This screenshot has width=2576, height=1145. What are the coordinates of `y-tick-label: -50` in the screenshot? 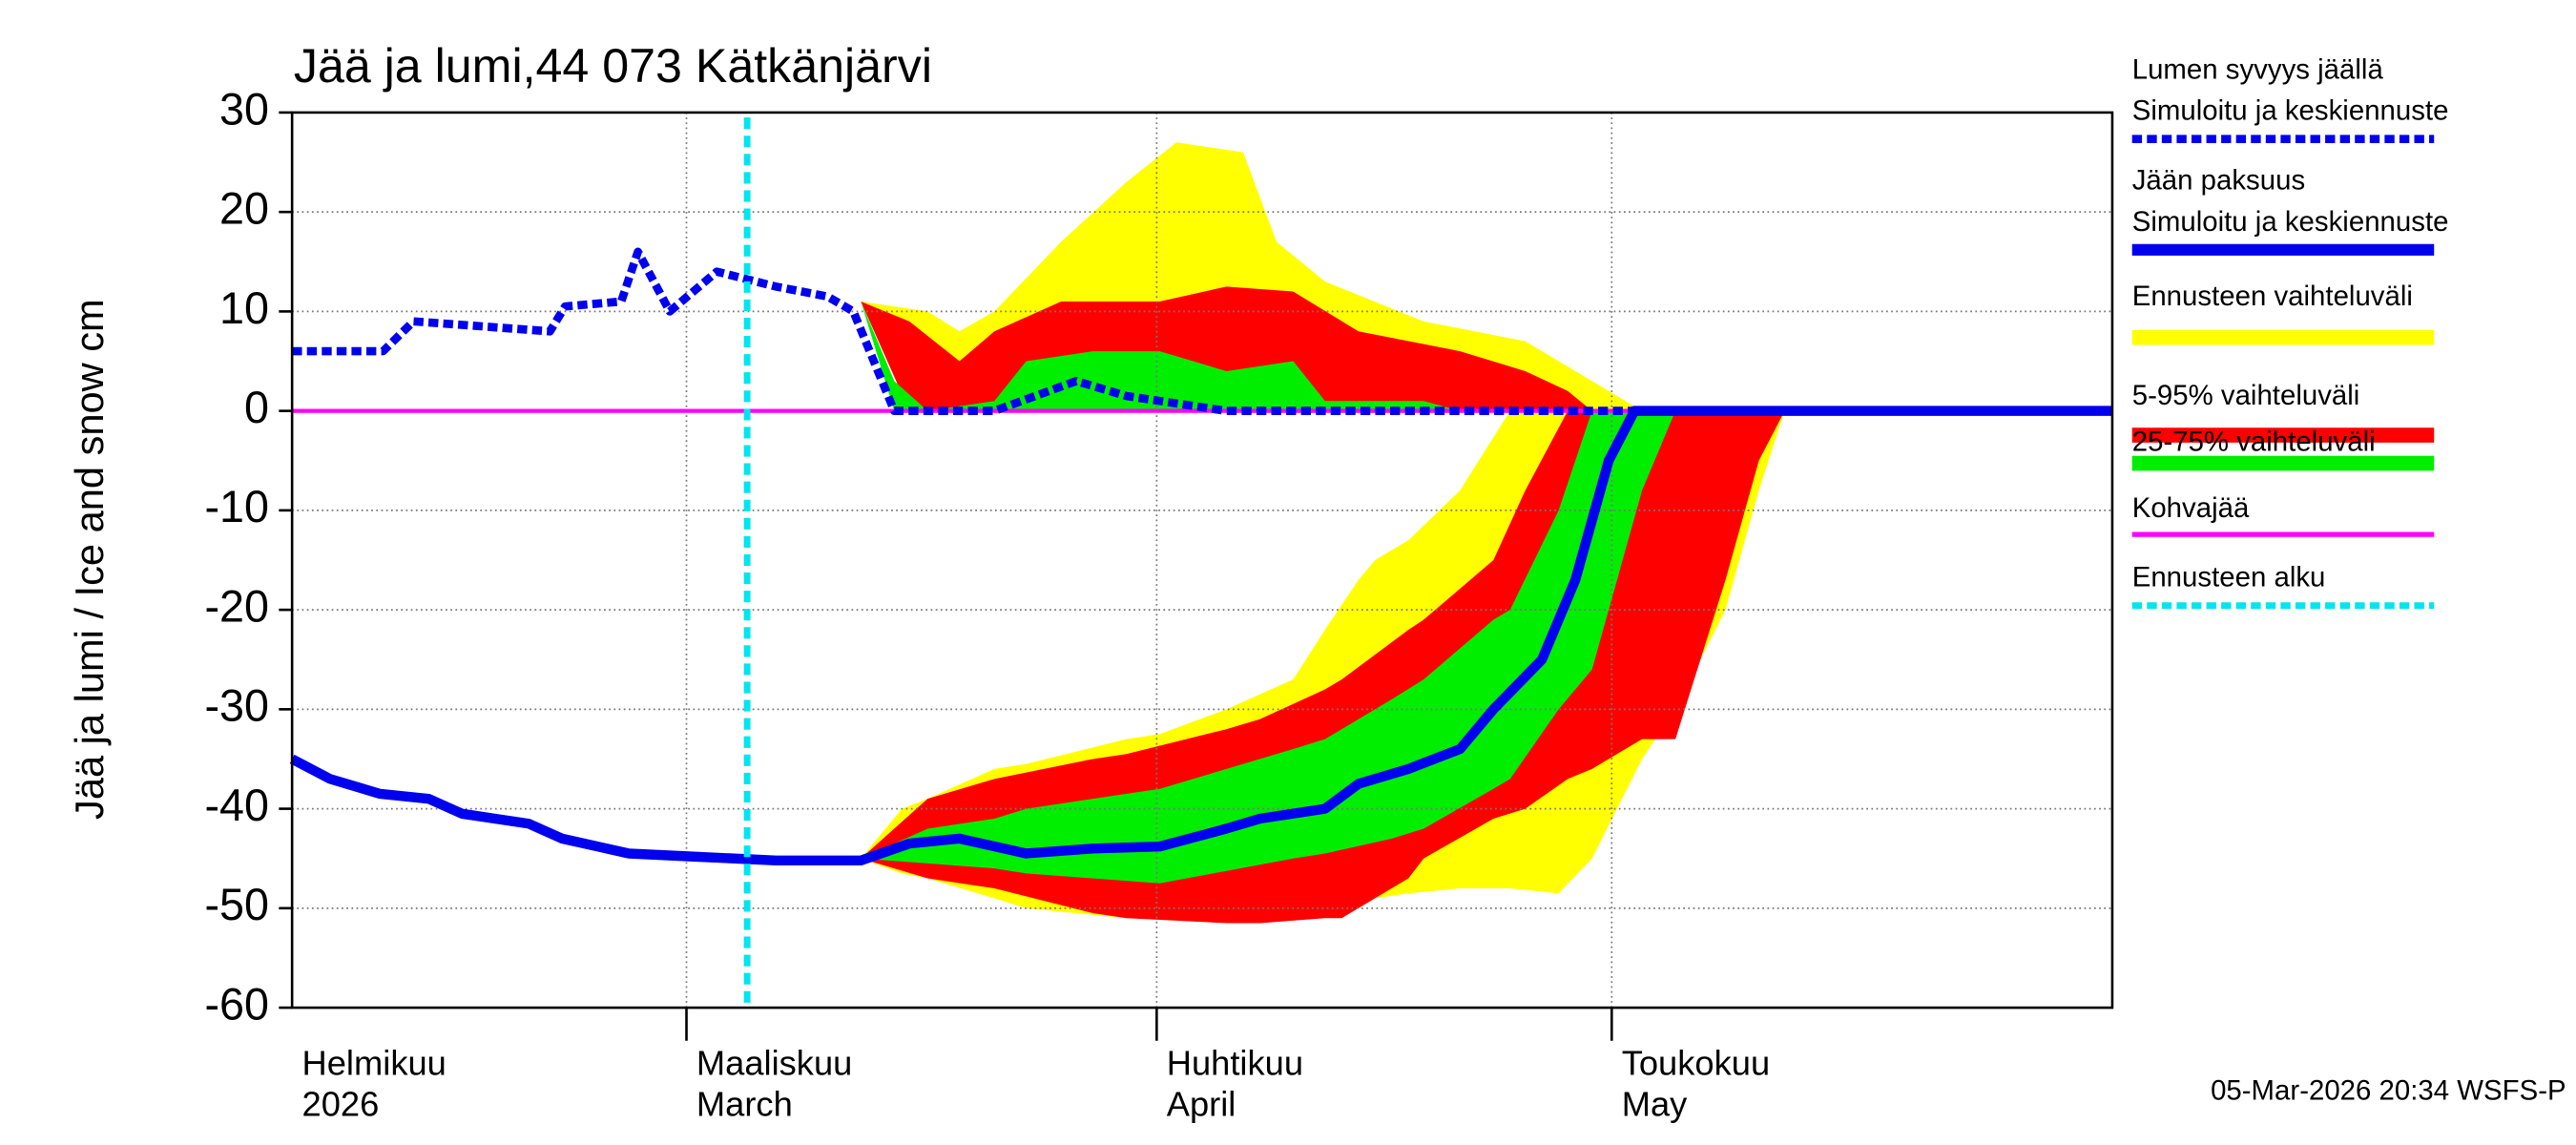 It's located at (236, 905).